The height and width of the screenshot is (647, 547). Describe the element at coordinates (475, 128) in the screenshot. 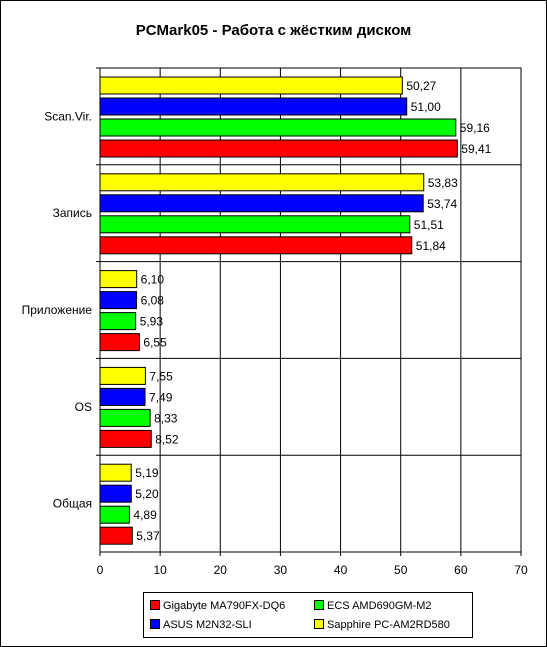

I see `data-label: 59,16` at that location.